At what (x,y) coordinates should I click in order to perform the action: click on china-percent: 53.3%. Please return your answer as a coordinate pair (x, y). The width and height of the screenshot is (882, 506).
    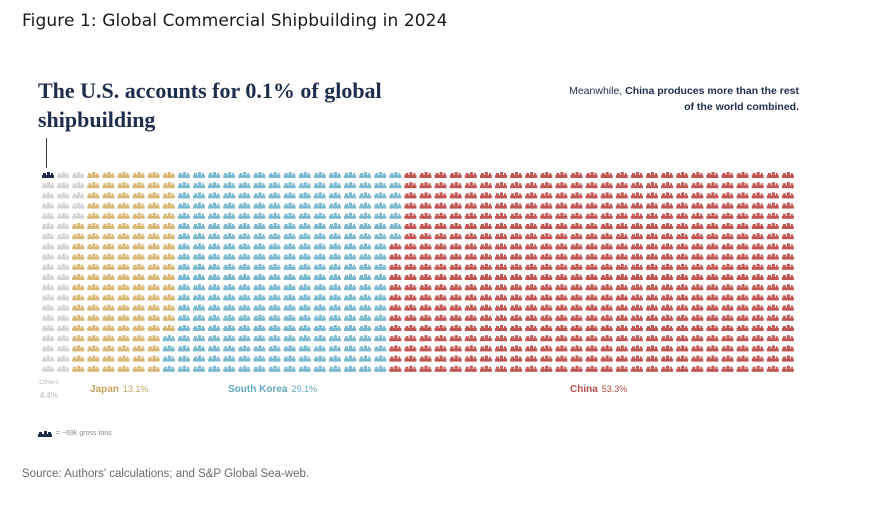
    Looking at the image, I should click on (614, 389).